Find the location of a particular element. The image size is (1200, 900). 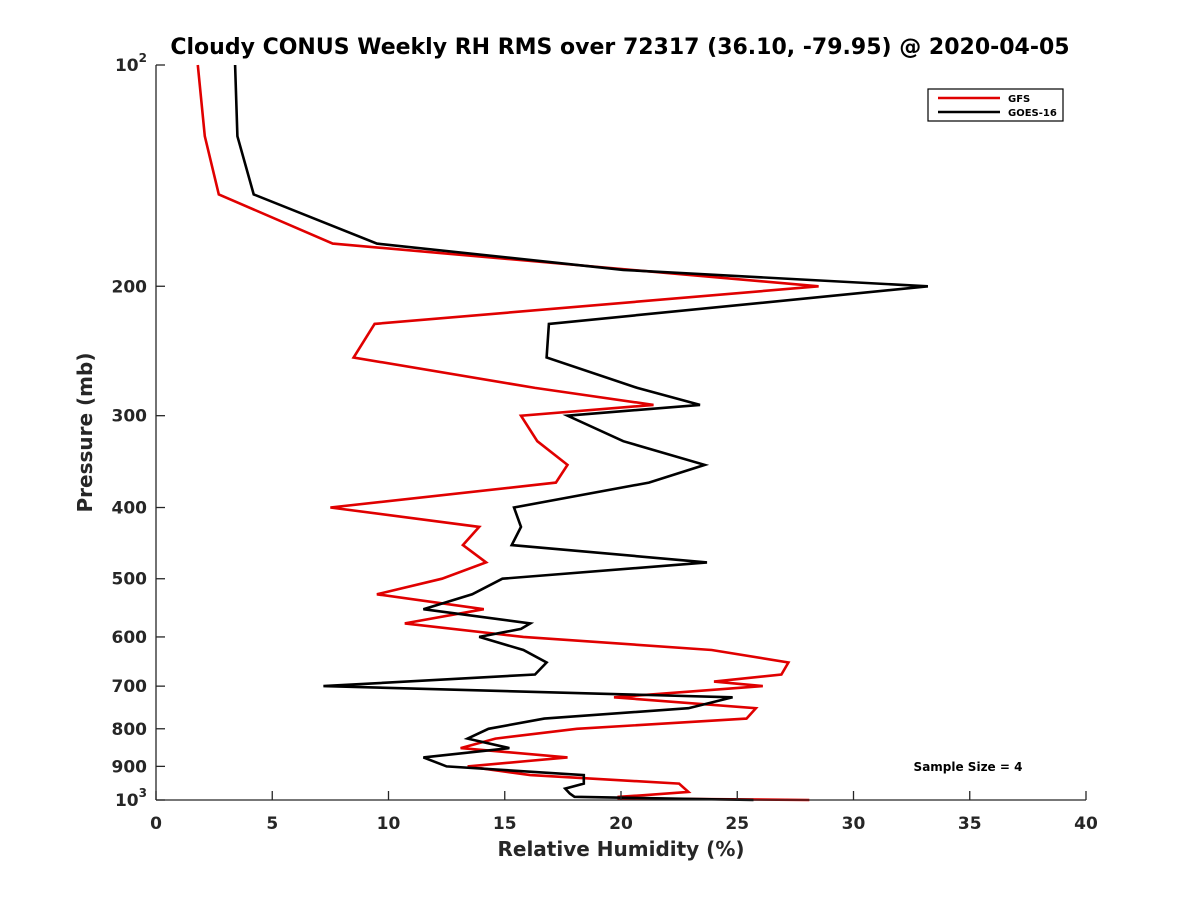

sample-size-annotation: Sample Size = 4 is located at coordinates (968, 767).